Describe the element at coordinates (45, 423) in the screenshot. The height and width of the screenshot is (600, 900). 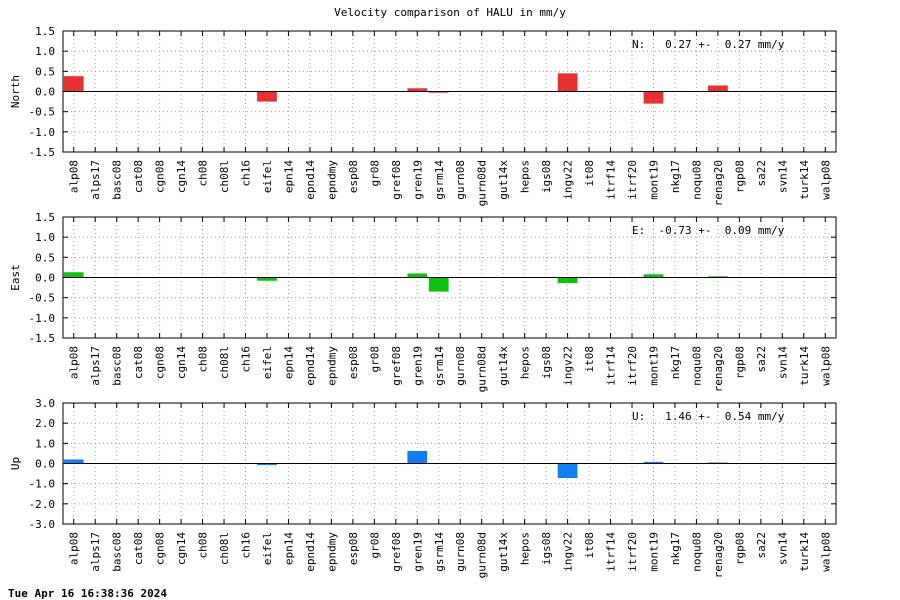
I see `y-tick-label: 2.0` at that location.